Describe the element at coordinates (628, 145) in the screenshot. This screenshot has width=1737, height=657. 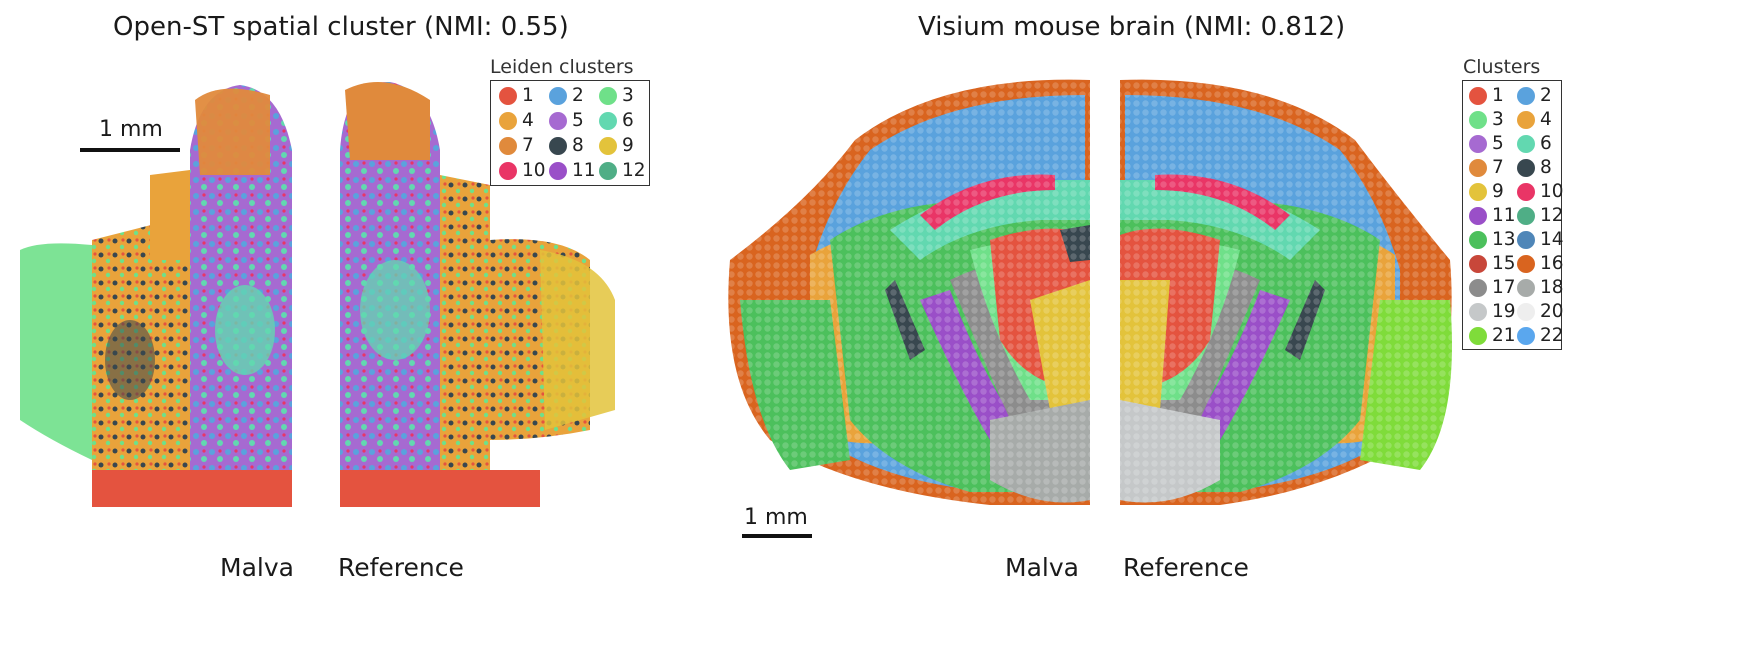
I see `left-legend-label-9: 9` at that location.